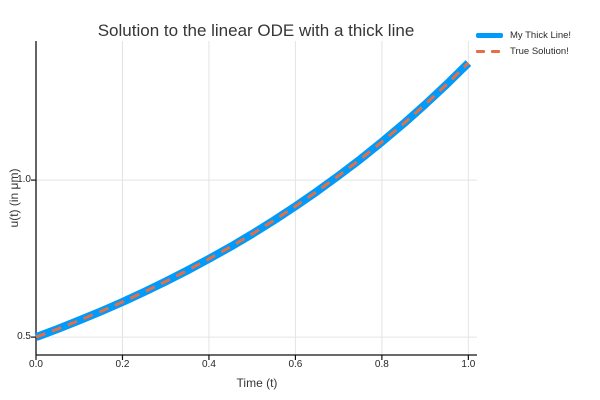 Image resolution: width=600 pixels, height=400 pixels. What do you see at coordinates (295, 364) in the screenshot?
I see `x-tick-label: 0.6` at bounding box center [295, 364].